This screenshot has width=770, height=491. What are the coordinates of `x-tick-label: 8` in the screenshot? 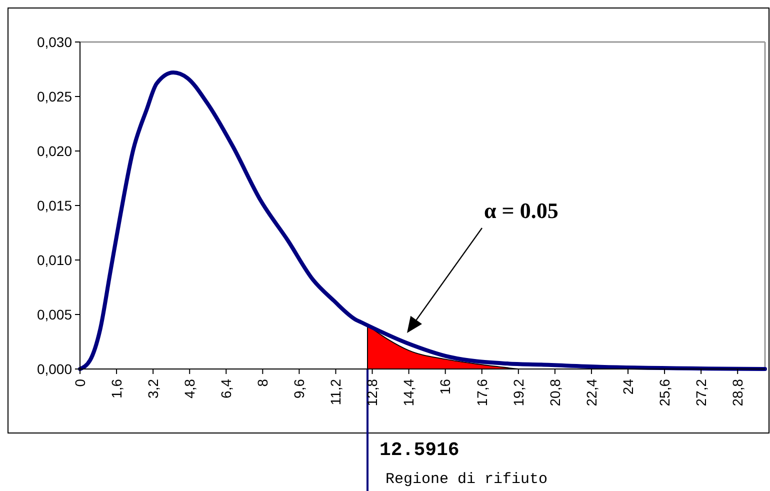 It's located at (262, 382).